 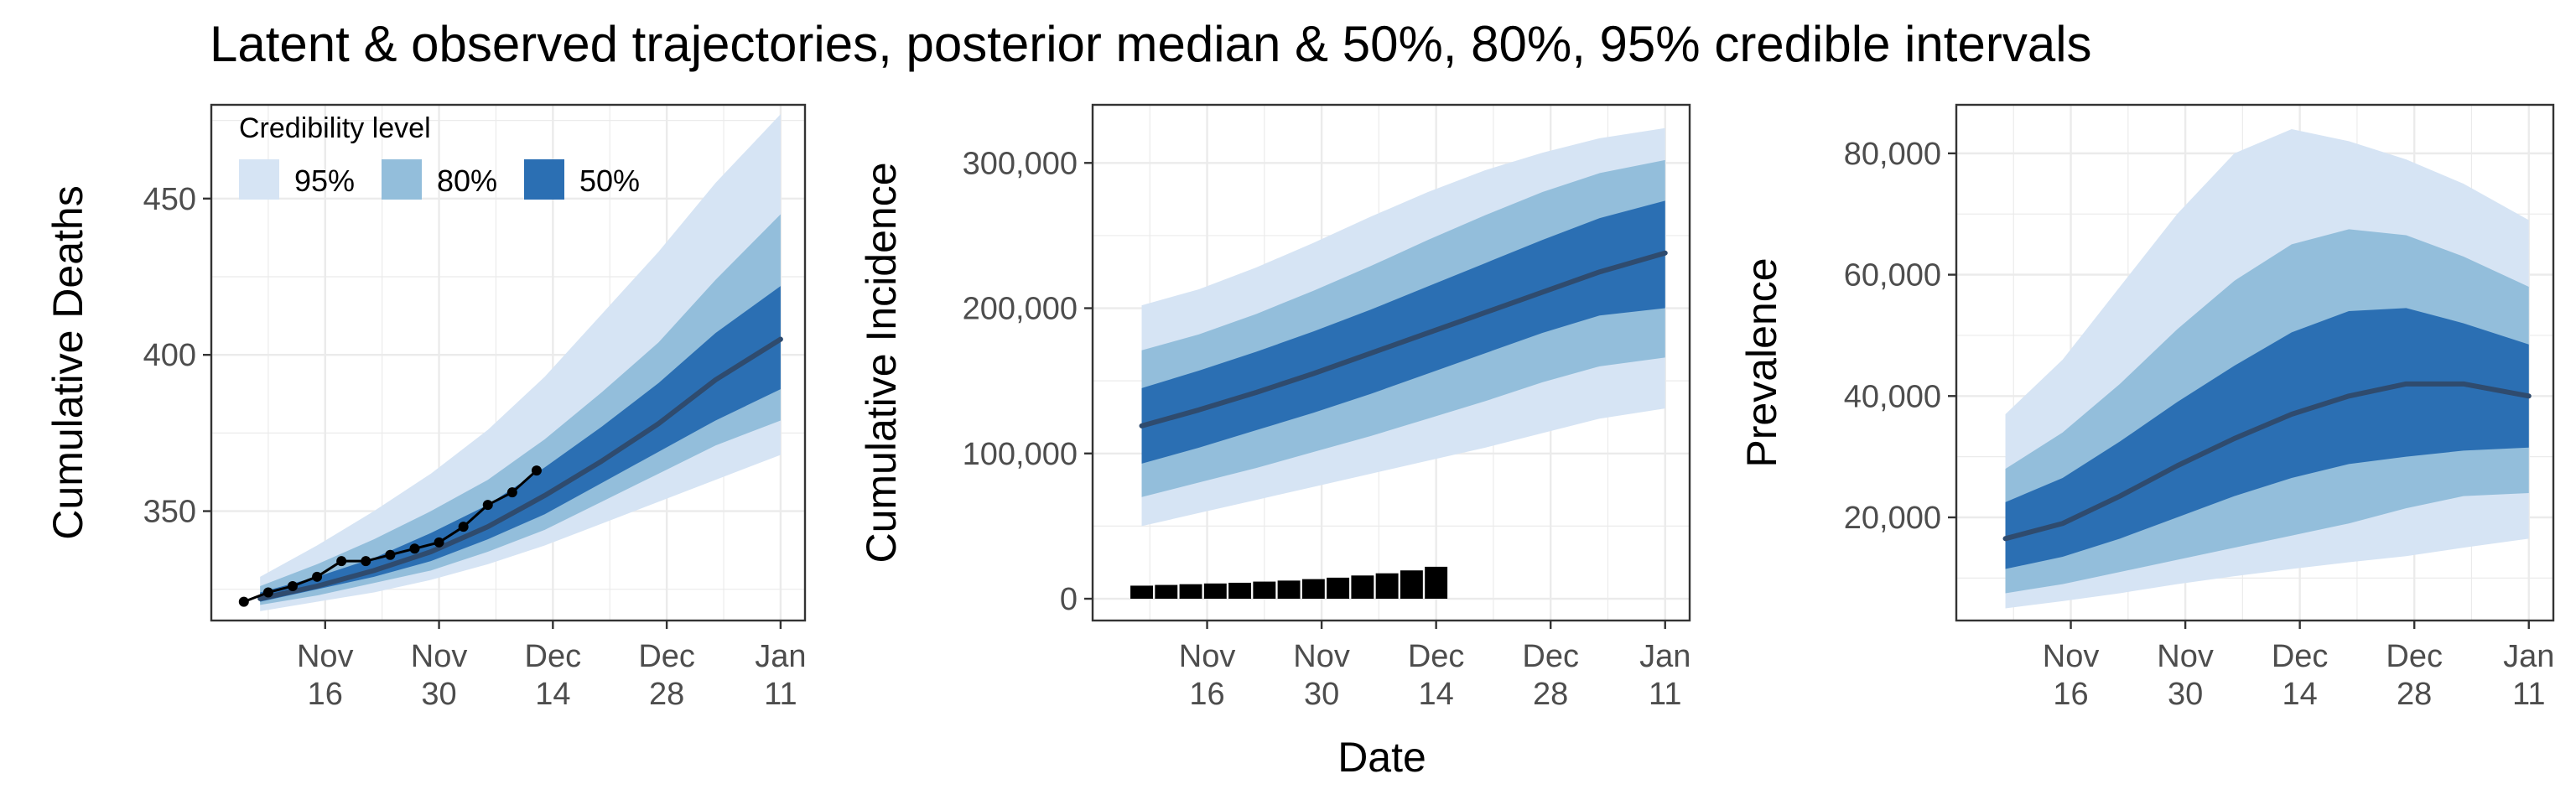 What do you see at coordinates (1892, 518) in the screenshot?
I see `y-tick-label: 20,000` at bounding box center [1892, 518].